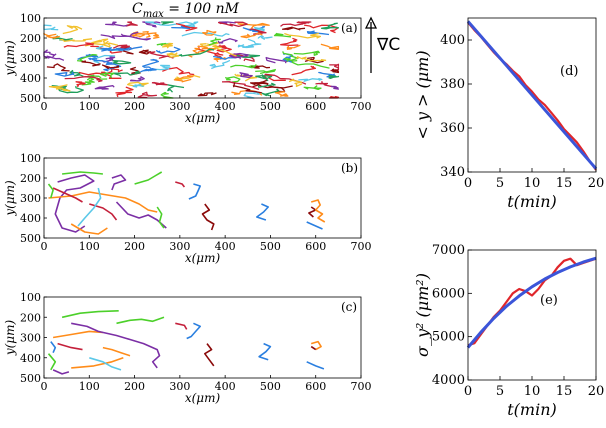  Describe the element at coordinates (532, 409) in the screenshot. I see `x-axis-label-e: t(min)` at that location.